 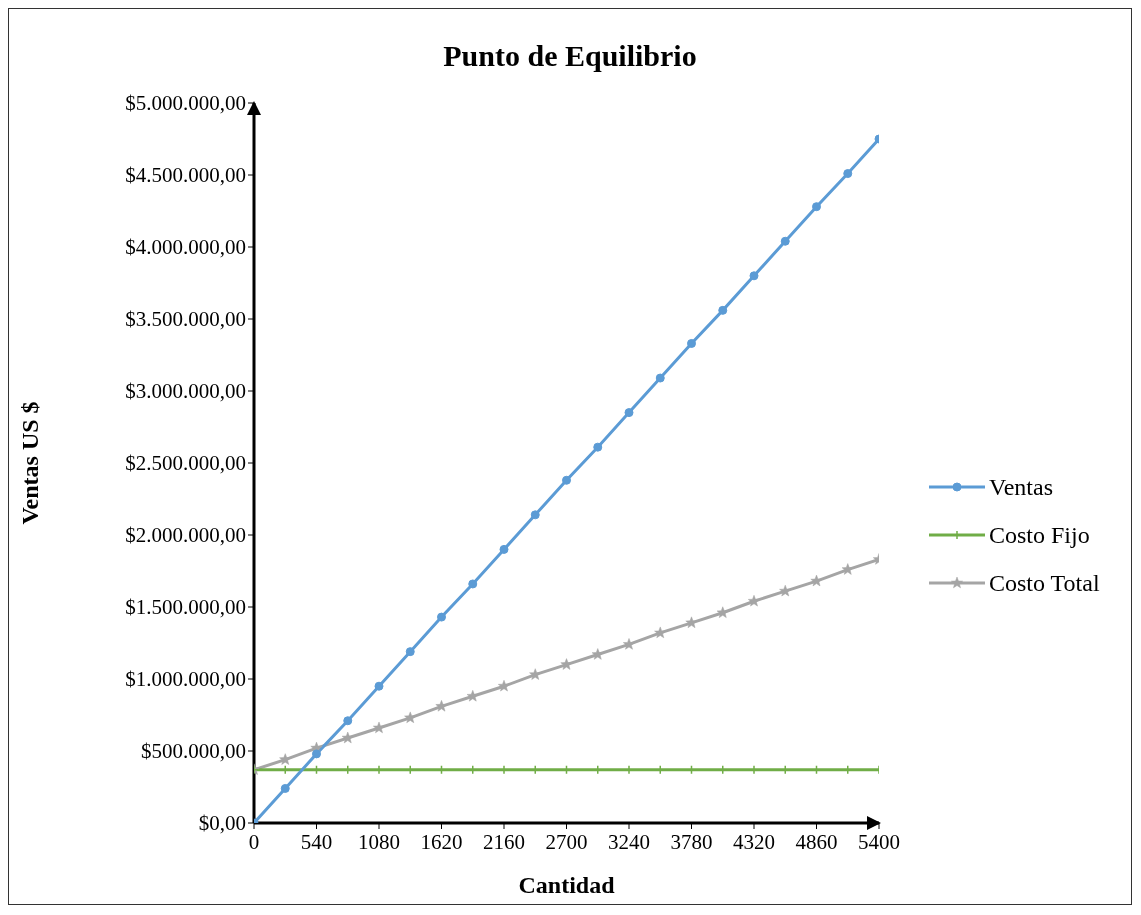 What do you see at coordinates (185, 319) in the screenshot?
I see `y-tick-label: $3.500.000,00` at bounding box center [185, 319].